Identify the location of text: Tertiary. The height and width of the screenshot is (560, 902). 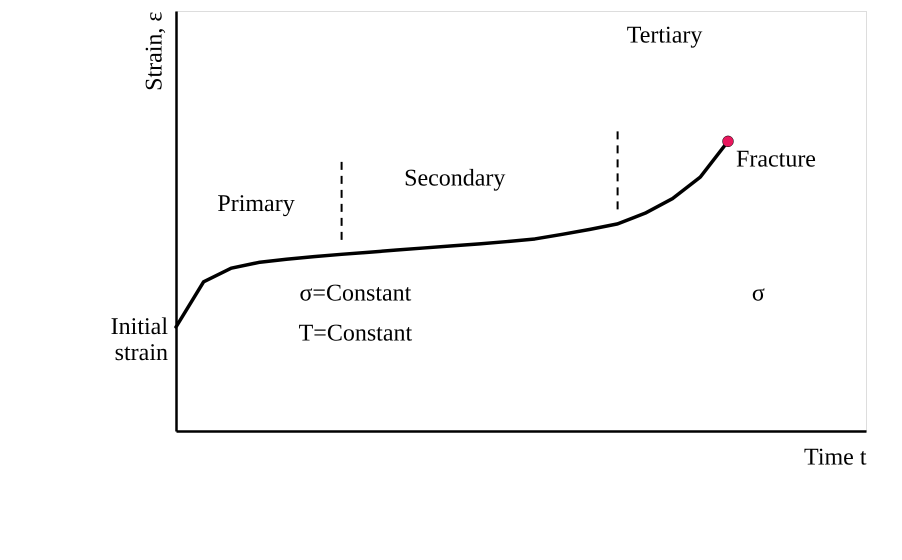
(664, 35).